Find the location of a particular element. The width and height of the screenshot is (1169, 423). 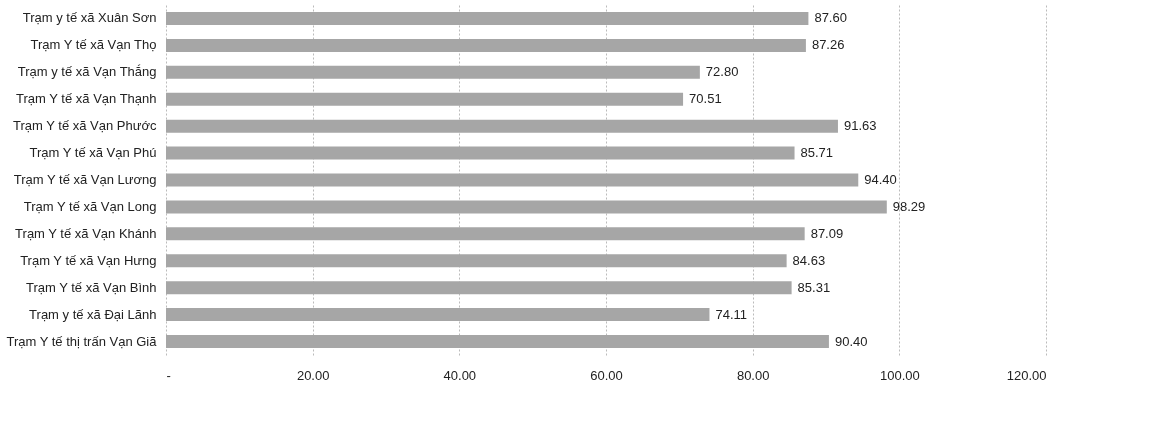

y-tick-label: Trạm Y tế xã Vạn Bình is located at coordinates (91, 287).